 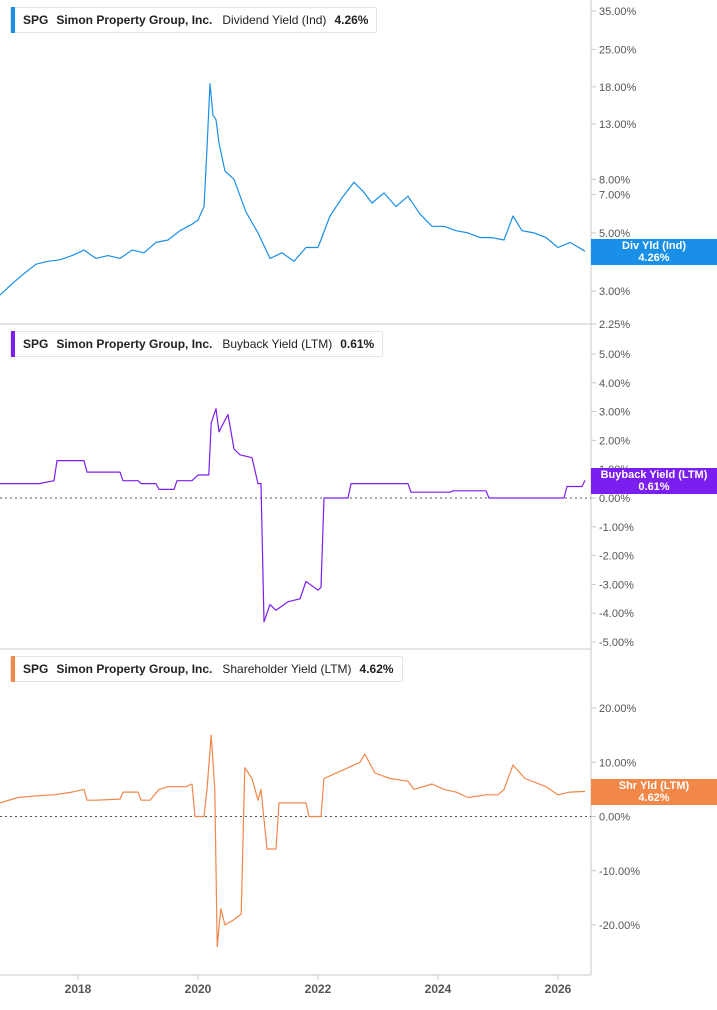 What do you see at coordinates (614, 384) in the screenshot?
I see `y-tick-label: 4.00%` at bounding box center [614, 384].